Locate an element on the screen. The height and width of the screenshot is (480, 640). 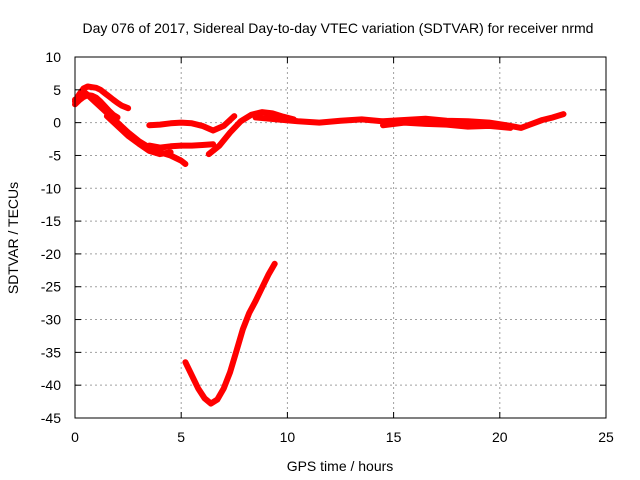
x-tick-label: 5 is located at coordinates (181, 437).